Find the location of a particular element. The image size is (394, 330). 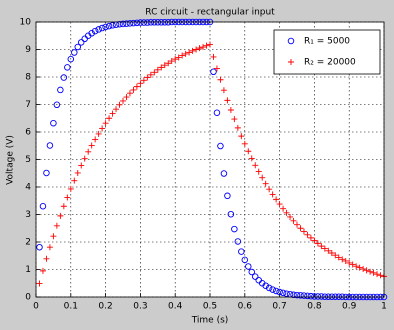

x-tick-label: 0.2 is located at coordinates (105, 307).